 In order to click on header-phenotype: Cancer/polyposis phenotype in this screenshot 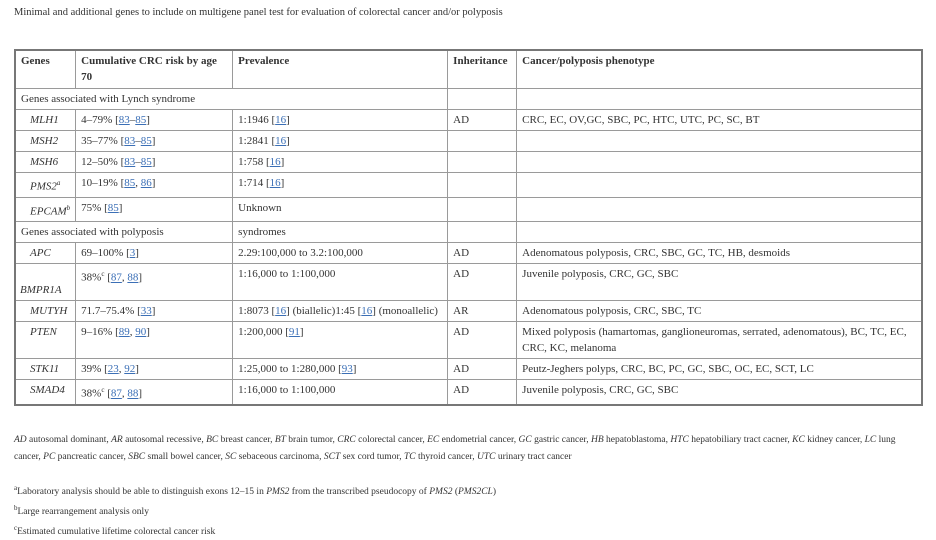, I will do `click(719, 69)`.